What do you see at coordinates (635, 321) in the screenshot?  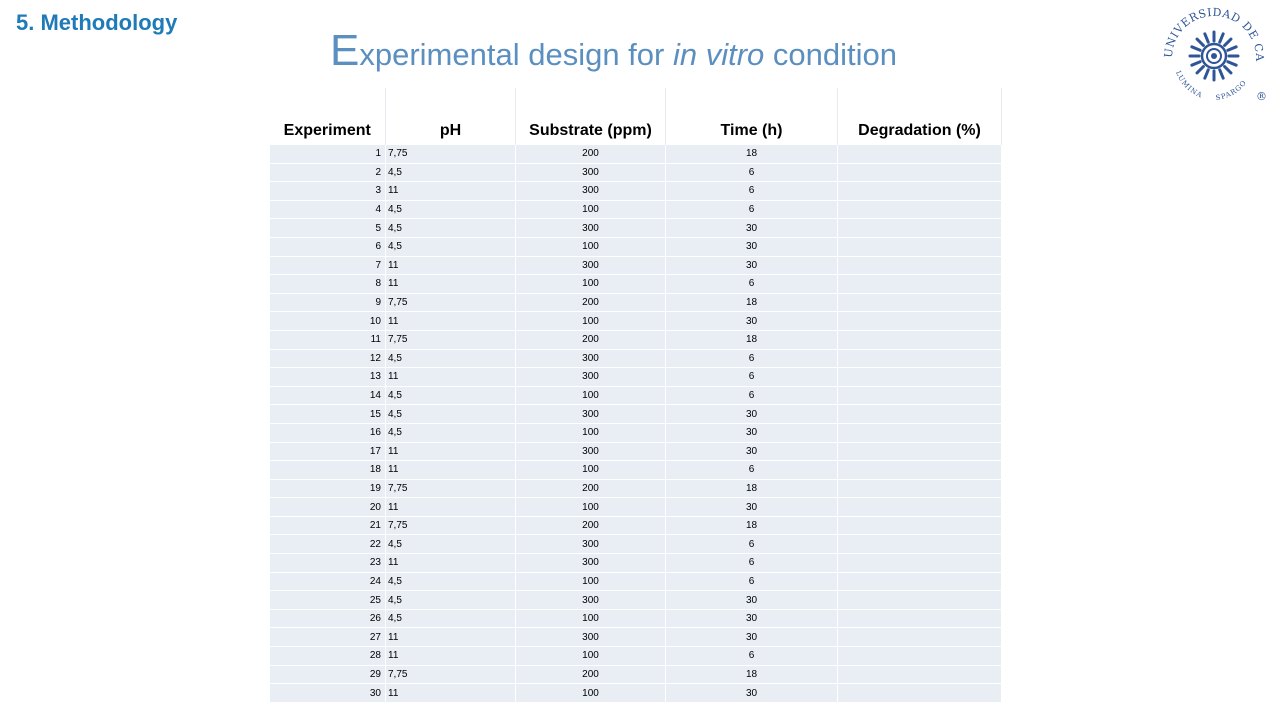 I see `table-row: 10 11 100 30` at bounding box center [635, 321].